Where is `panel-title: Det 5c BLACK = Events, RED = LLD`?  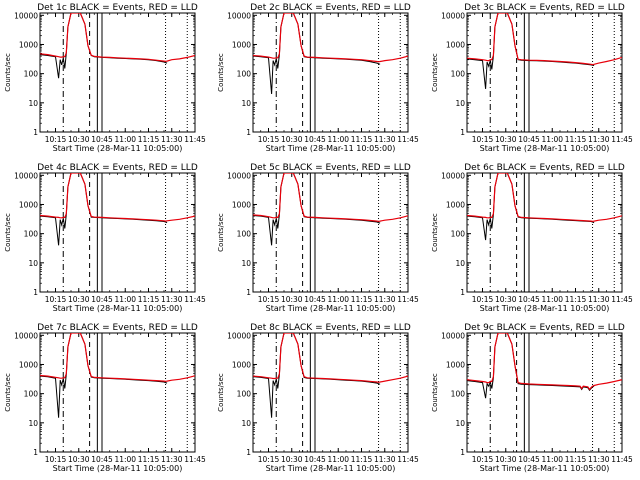 panel-title: Det 5c BLACK = Events, RED = LLD is located at coordinates (330, 168).